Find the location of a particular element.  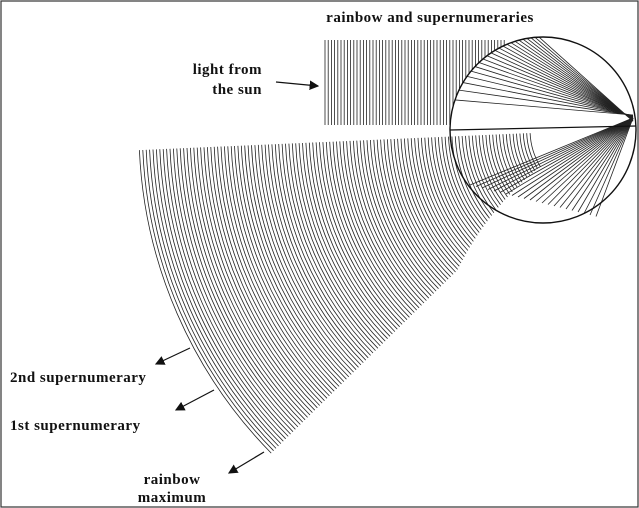

second-label: 2nd supernumerary is located at coordinates (78, 378).